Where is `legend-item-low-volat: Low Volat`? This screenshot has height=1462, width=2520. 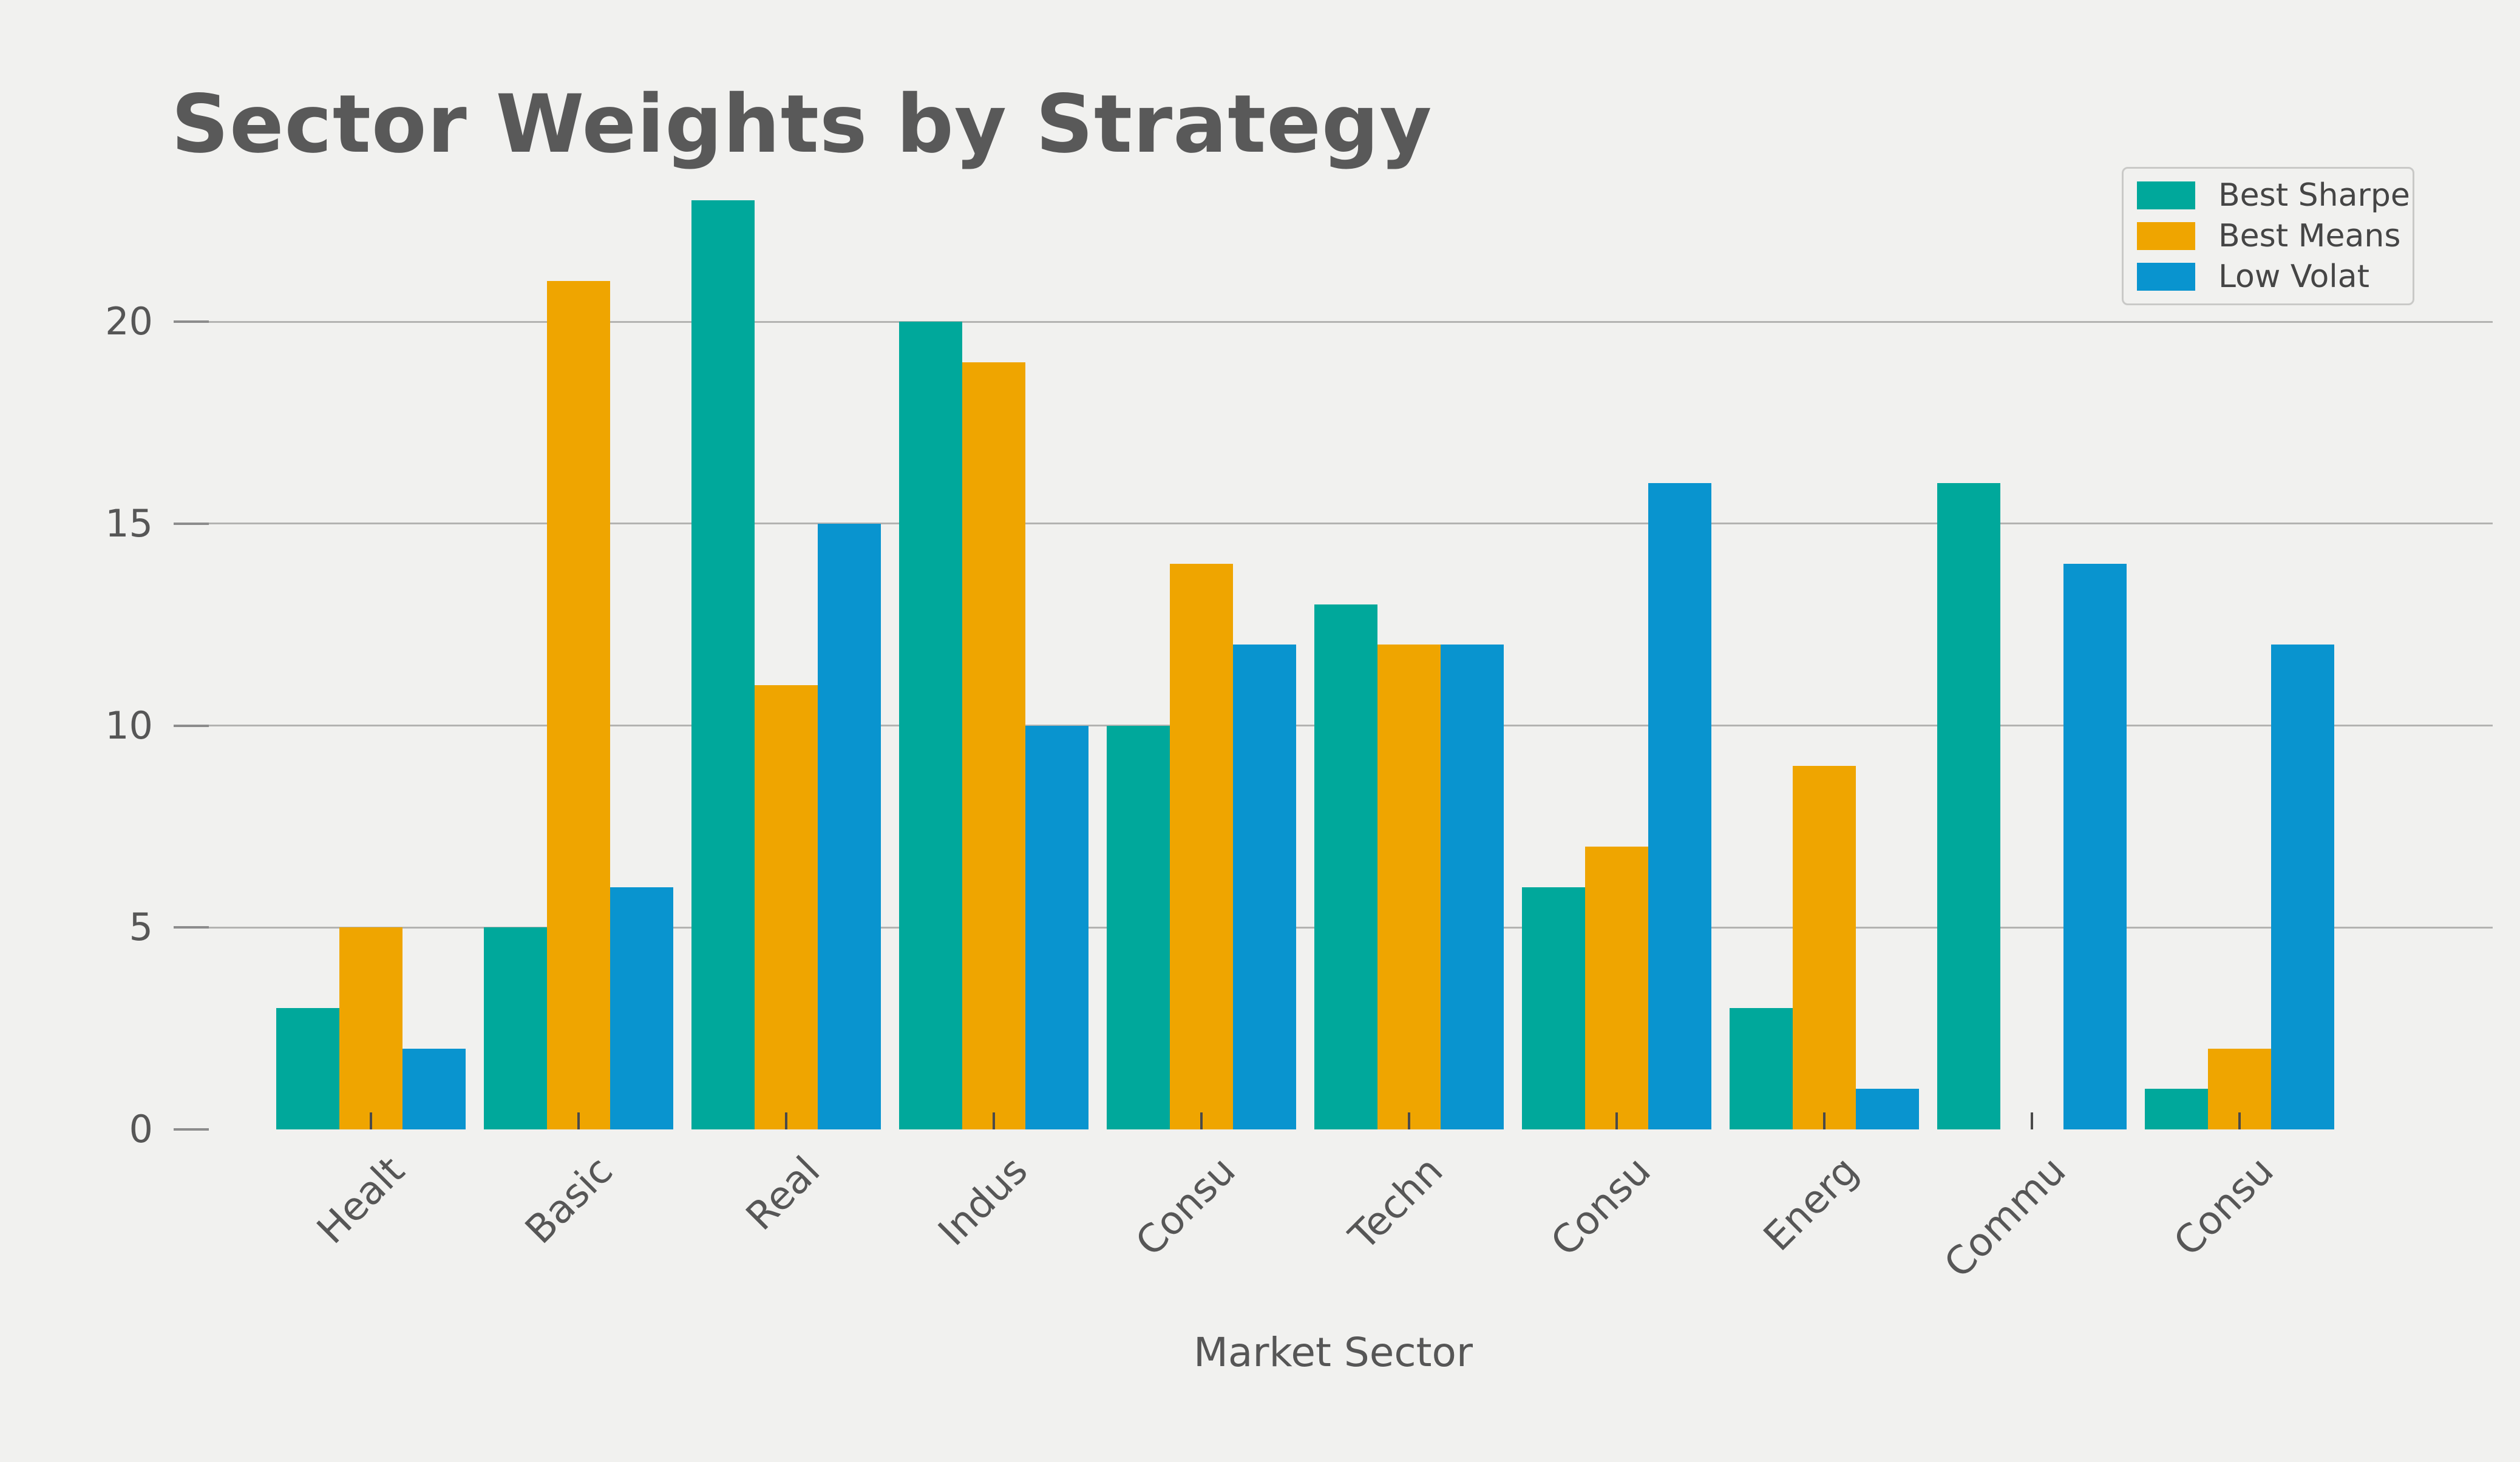 legend-item-low-volat: Low Volat is located at coordinates (2275, 277).